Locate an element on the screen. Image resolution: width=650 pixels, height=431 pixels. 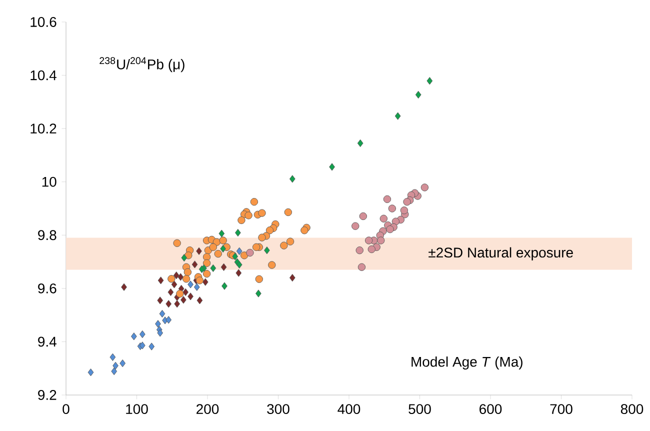
y-tick-label: 9.8 is located at coordinates (47, 235).